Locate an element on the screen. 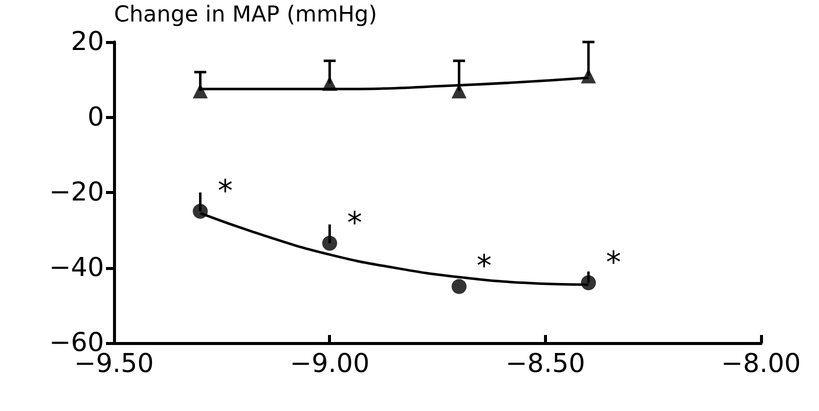  y-tick-label: 0 is located at coordinates (95, 117).